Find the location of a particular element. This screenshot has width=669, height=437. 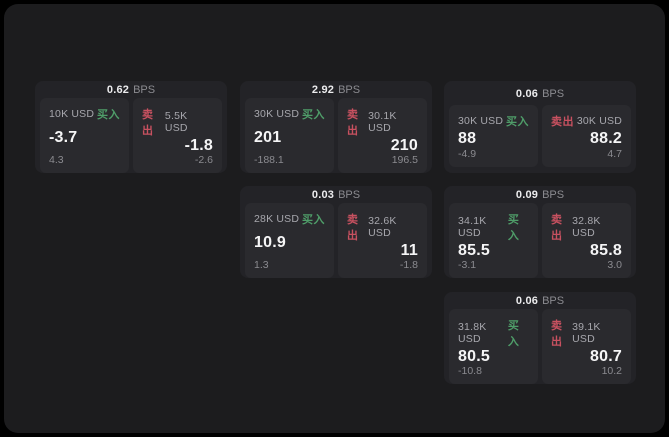

sell-amount: 32.6K USD is located at coordinates (382, 227).